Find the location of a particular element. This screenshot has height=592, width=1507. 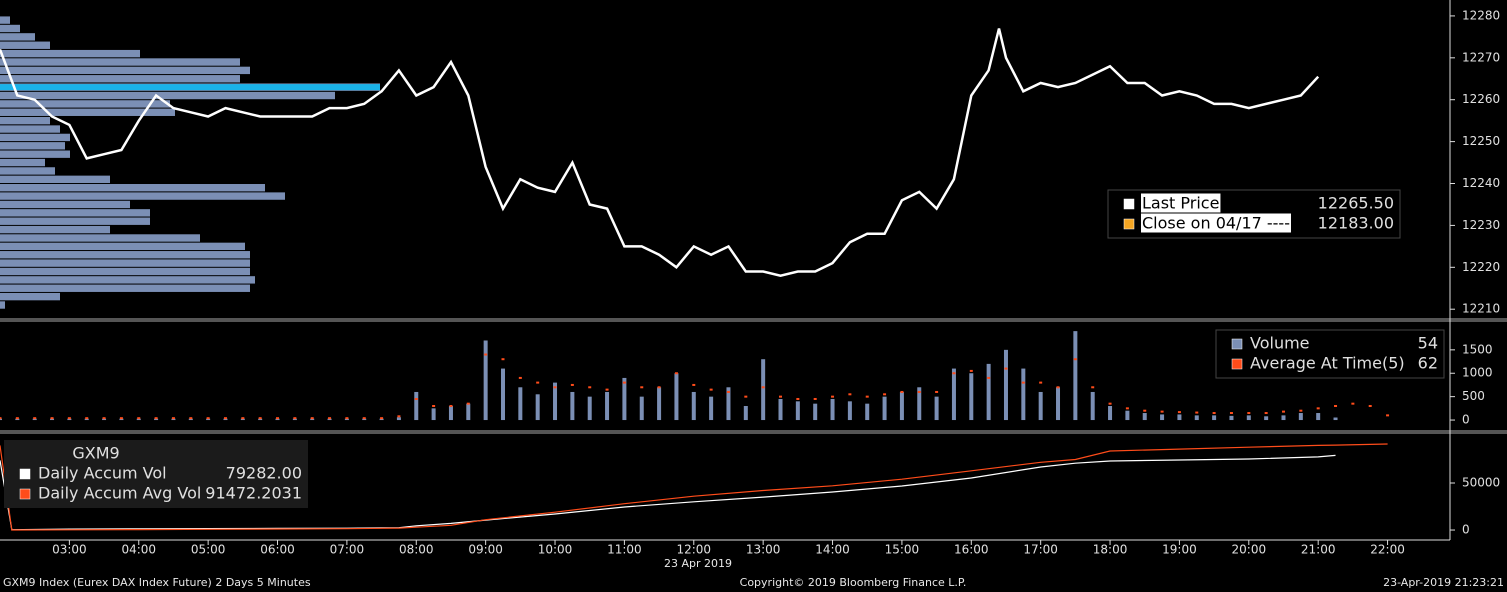

x-tick-label: 10:00 is located at coordinates (555, 550).